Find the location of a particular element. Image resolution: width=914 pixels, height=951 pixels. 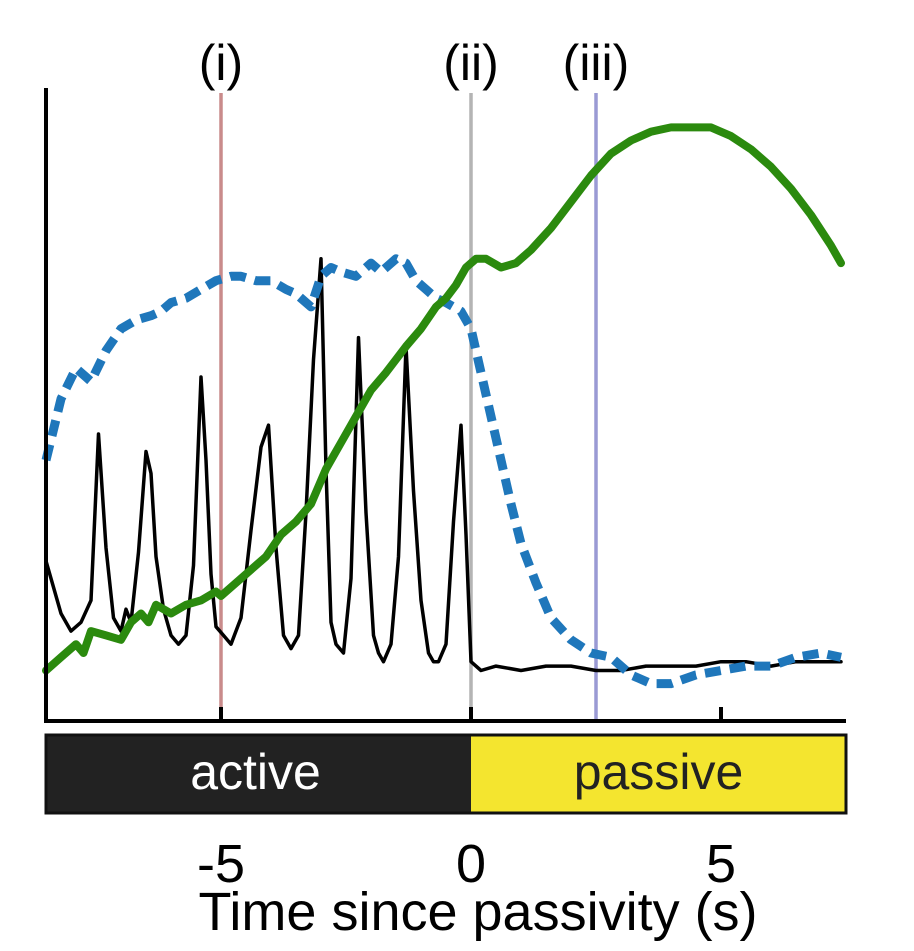

marker-label-3: (iii) is located at coordinates (596, 63).